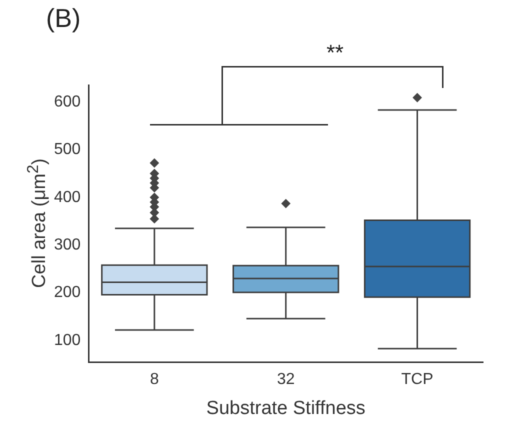 The image size is (513, 428). I want to click on x-tick-label: 32, so click(285, 379).